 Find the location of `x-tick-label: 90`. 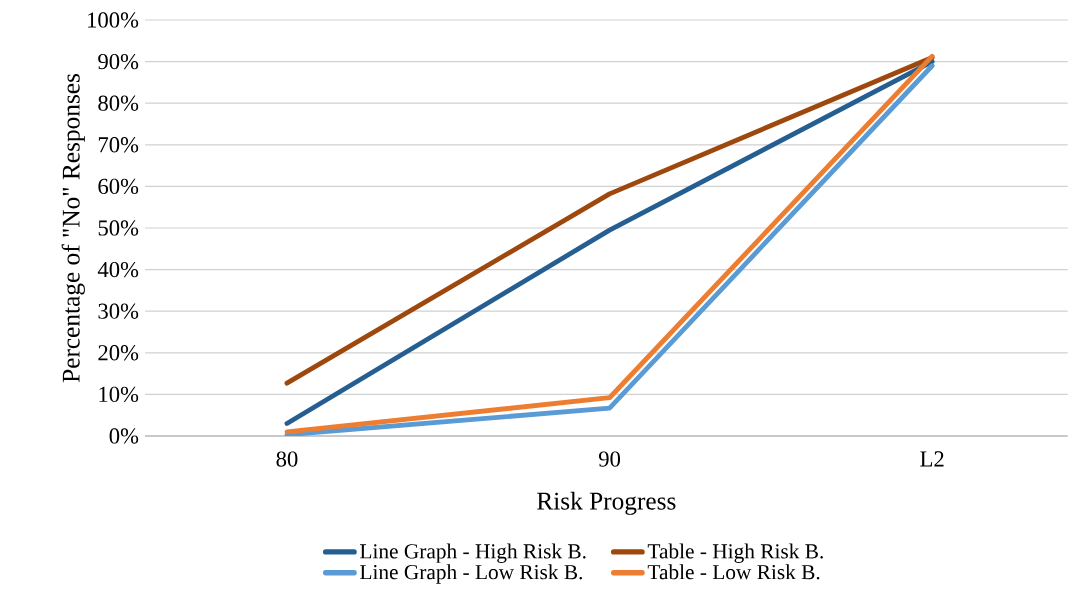

x-tick-label: 90 is located at coordinates (609, 459).